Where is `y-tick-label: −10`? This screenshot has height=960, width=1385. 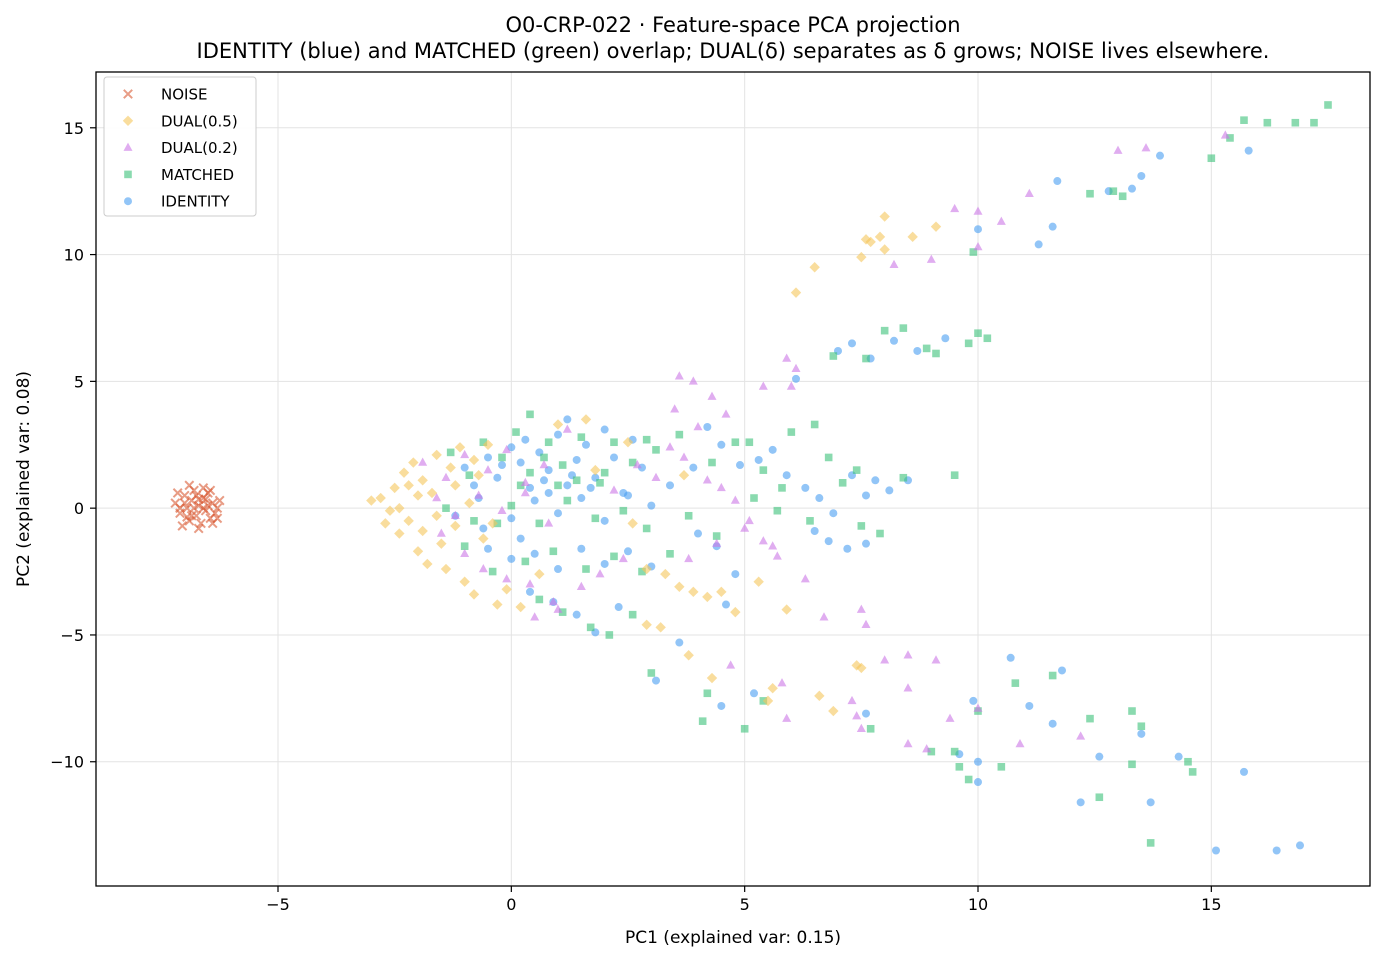
y-tick-label: −10 is located at coordinates (67, 762).